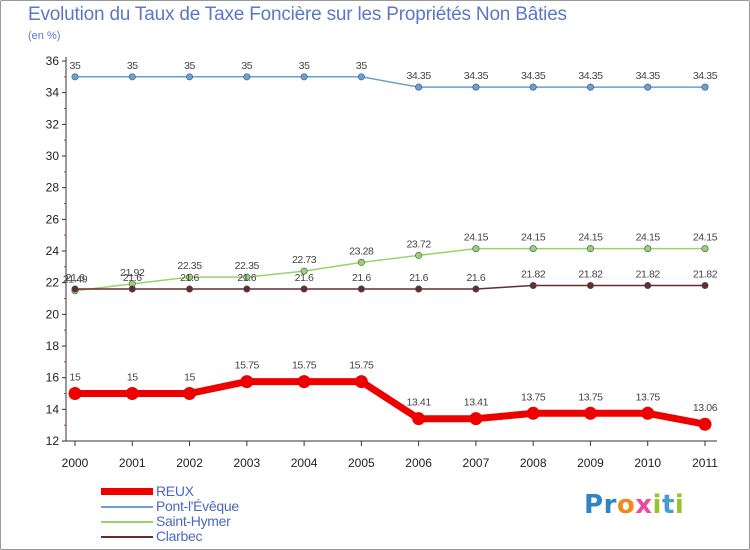 The height and width of the screenshot is (550, 750). I want to click on data-label-saint-hymer: 23.28, so click(361, 251).